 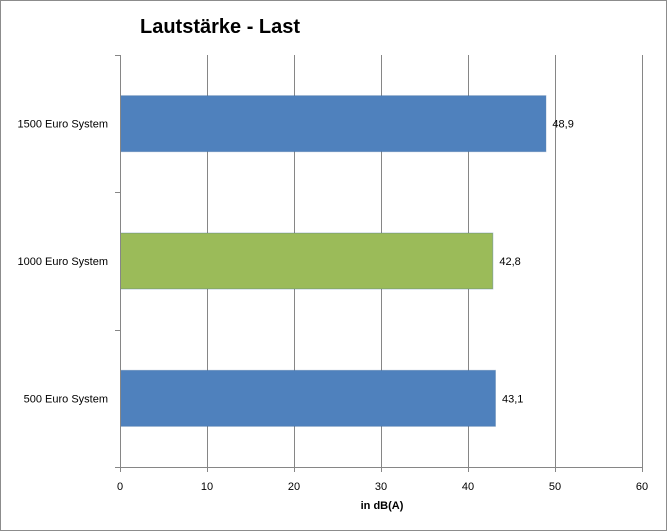 I want to click on x-tick-label: 60, so click(x=642, y=487).